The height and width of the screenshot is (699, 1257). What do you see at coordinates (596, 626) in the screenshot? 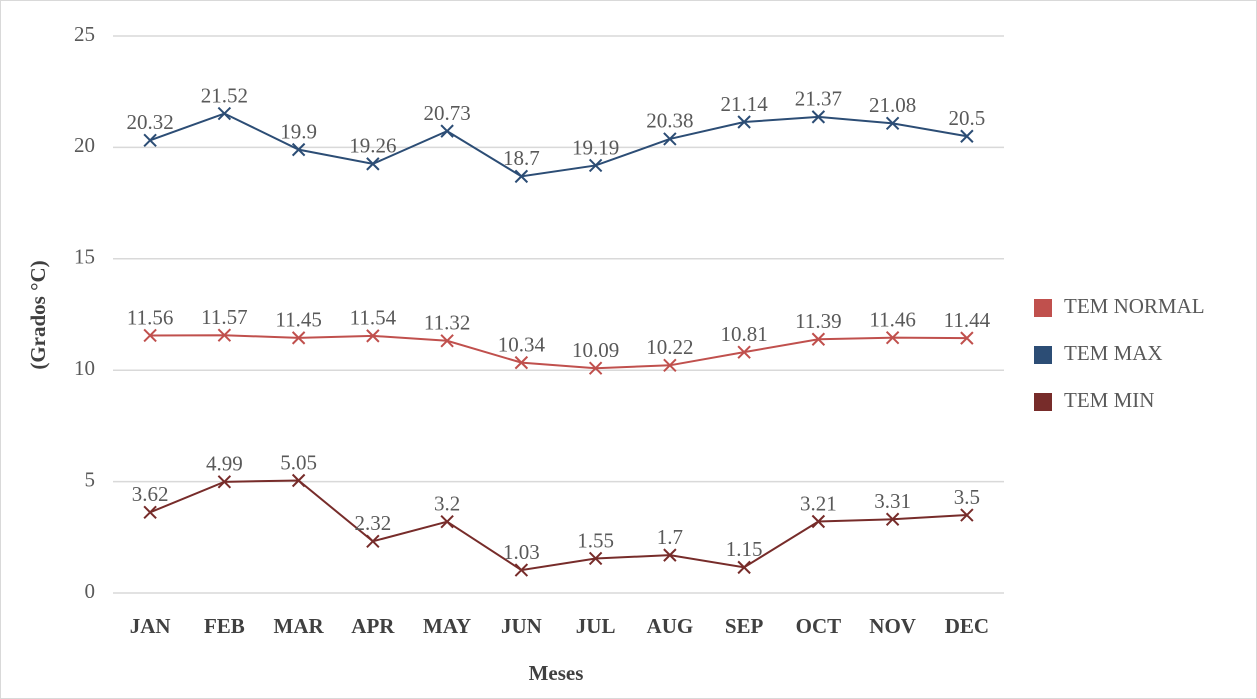
I see `x-tick-label: JUL` at bounding box center [596, 626].